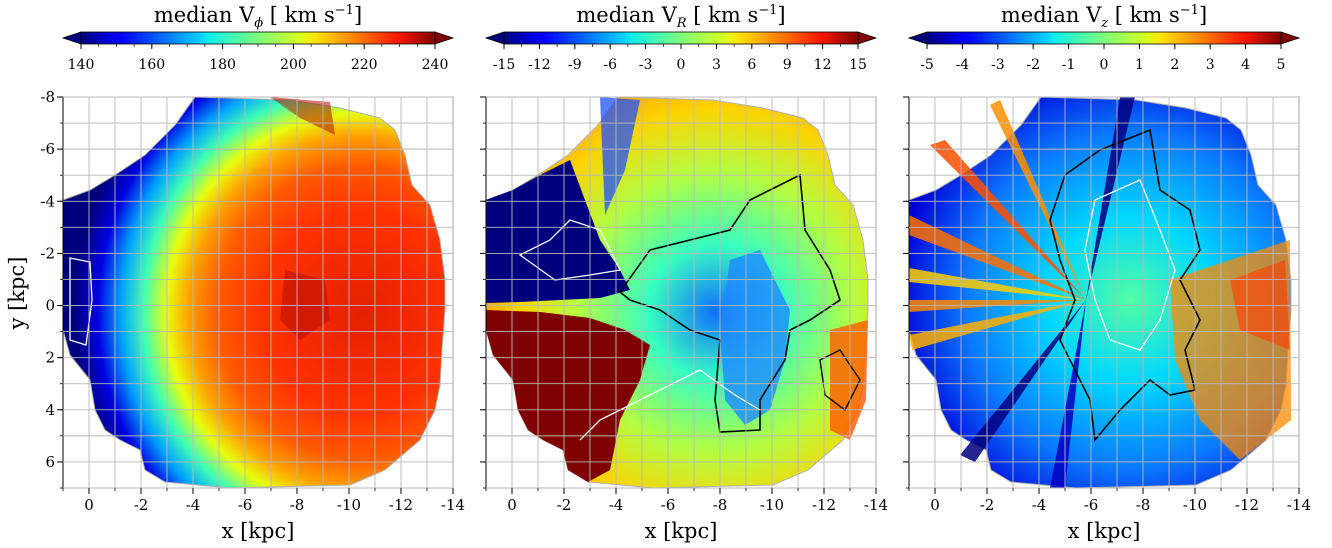 Image resolution: width=1332 pixels, height=548 pixels. Describe the element at coordinates (263, 501) in the screenshot. I see `xticks-vphi: 0 -2 -4 -6 -8 -10 -12 -14` at that location.